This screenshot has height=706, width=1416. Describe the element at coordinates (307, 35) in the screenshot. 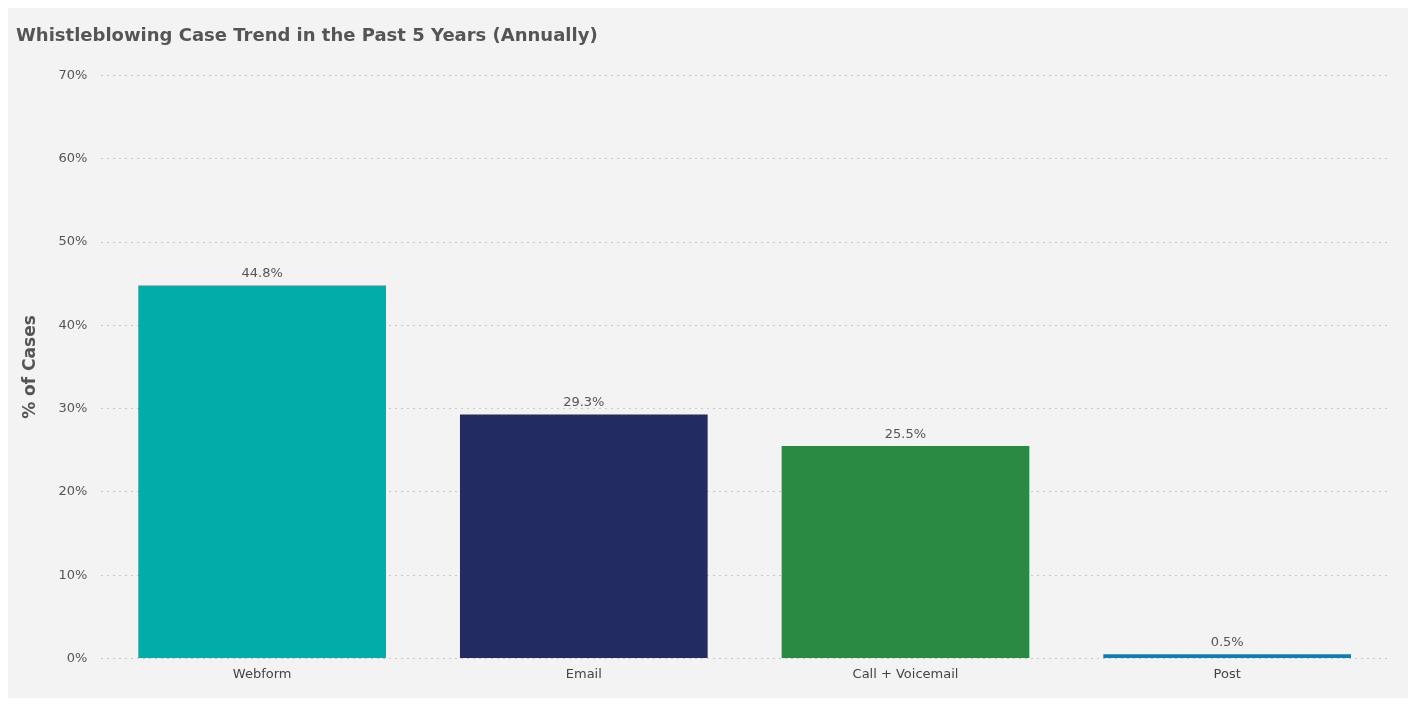

I see `chart-title: Whistleblowing Case Trend in the Past 5 Years (Annually)` at that location.